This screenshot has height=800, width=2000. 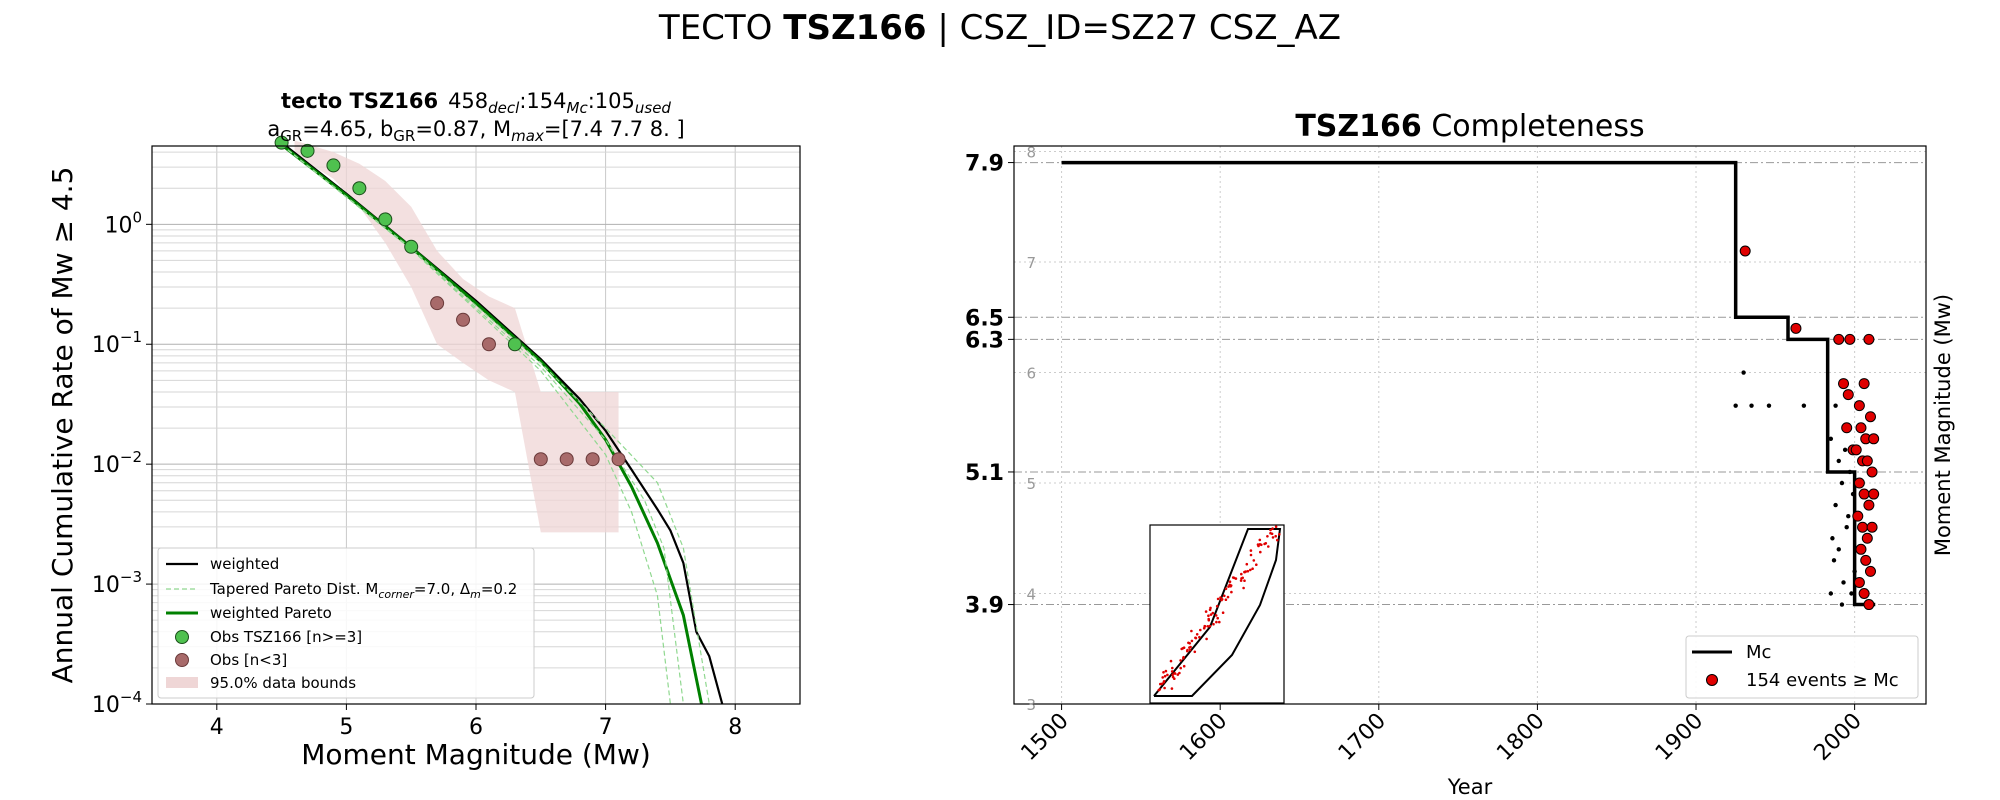 I want to click on y-minor-tick-label: 6, so click(x=1031, y=374).